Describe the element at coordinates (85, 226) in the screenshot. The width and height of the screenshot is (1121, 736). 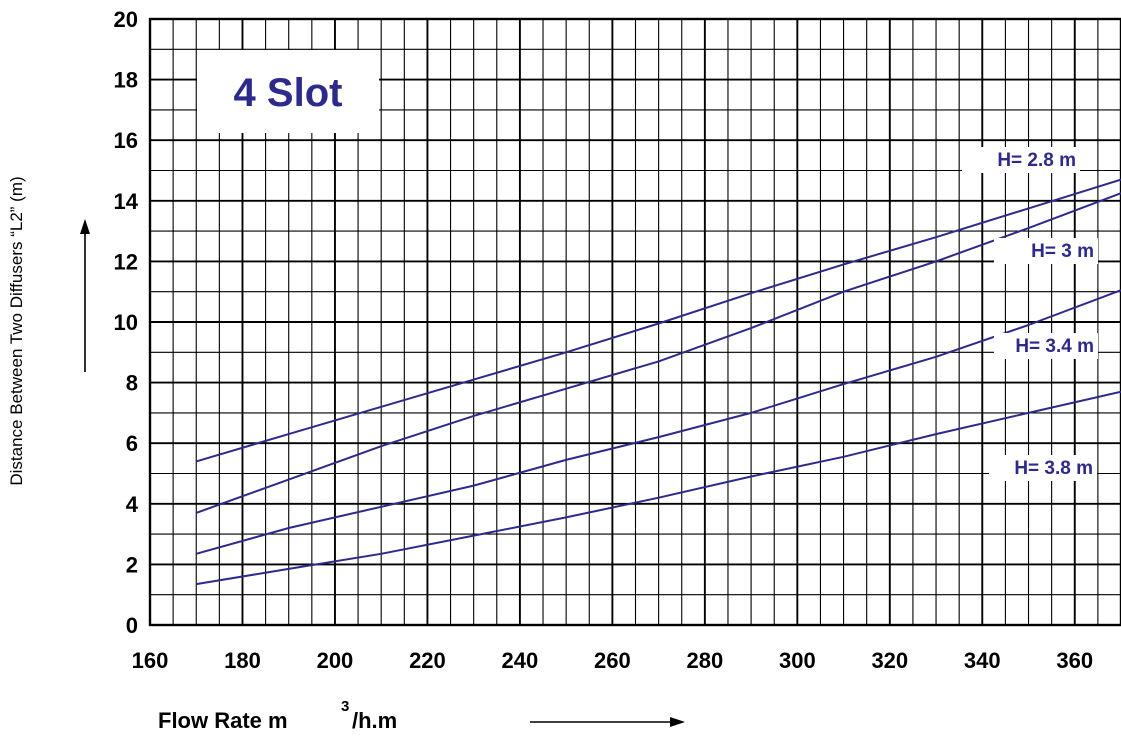
I see `y-axis-arrow-head` at that location.